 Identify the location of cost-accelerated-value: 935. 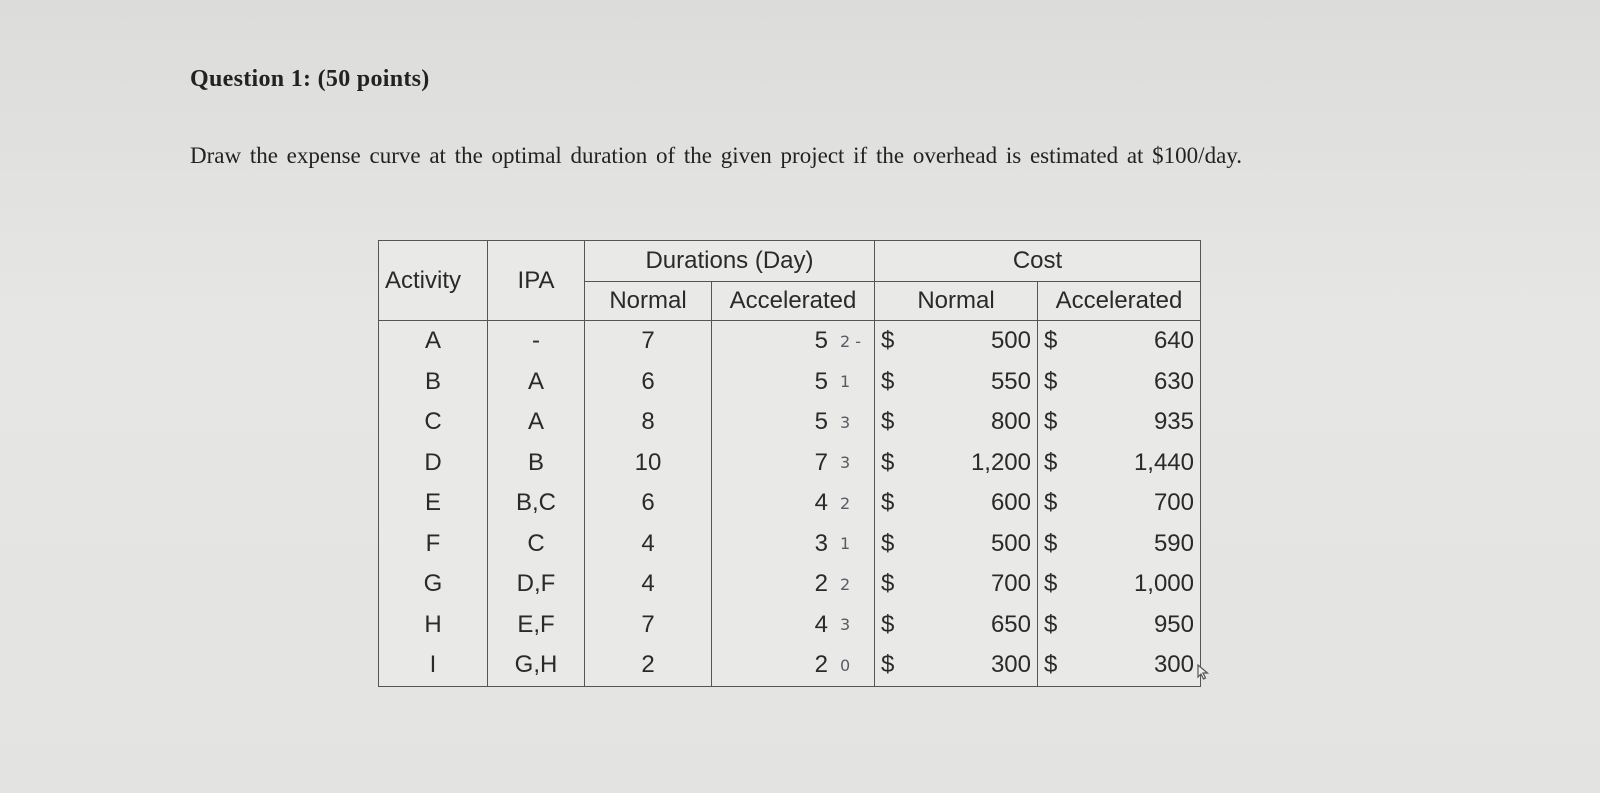
(1173, 422).